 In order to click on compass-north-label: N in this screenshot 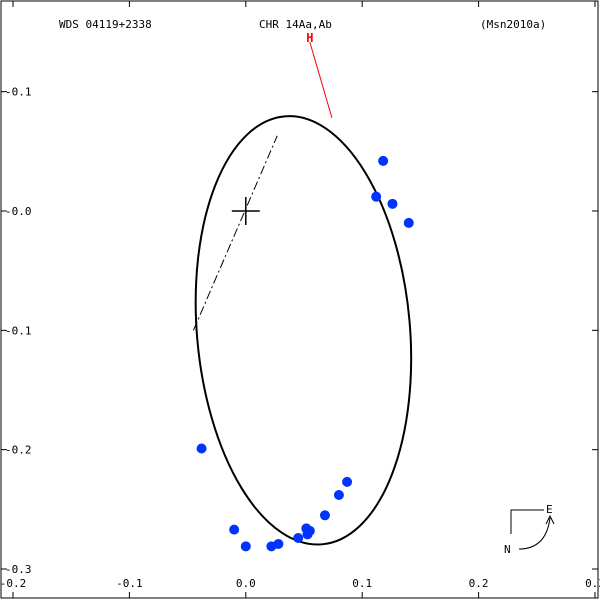, I will do `click(507, 549)`.